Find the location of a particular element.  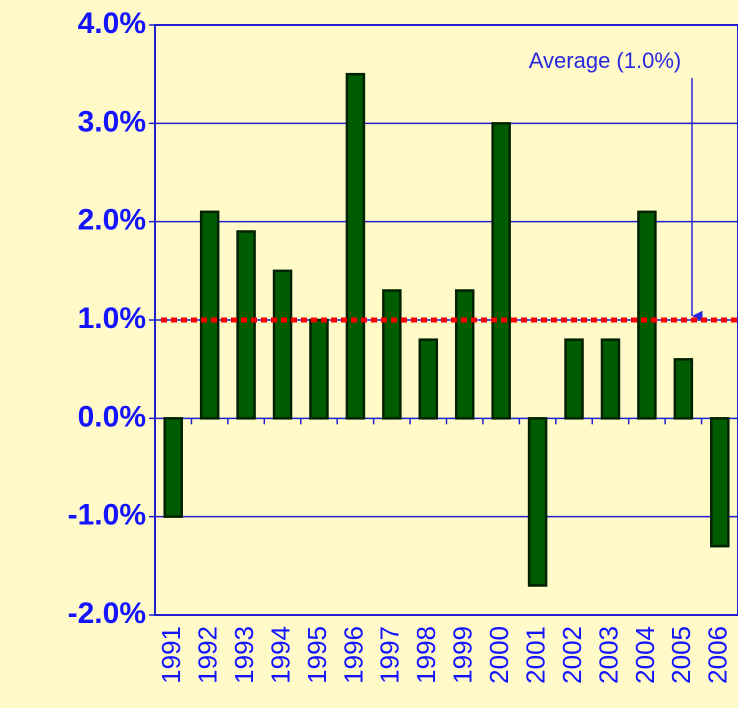

x-tick-label: 2002 is located at coordinates (572, 655).